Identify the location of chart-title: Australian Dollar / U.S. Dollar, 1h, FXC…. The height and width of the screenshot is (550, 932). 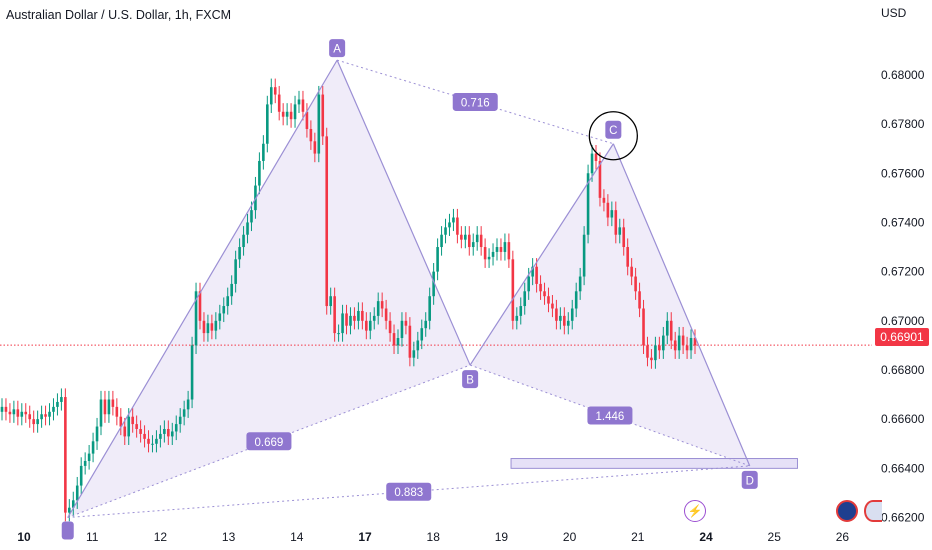
(119, 15).